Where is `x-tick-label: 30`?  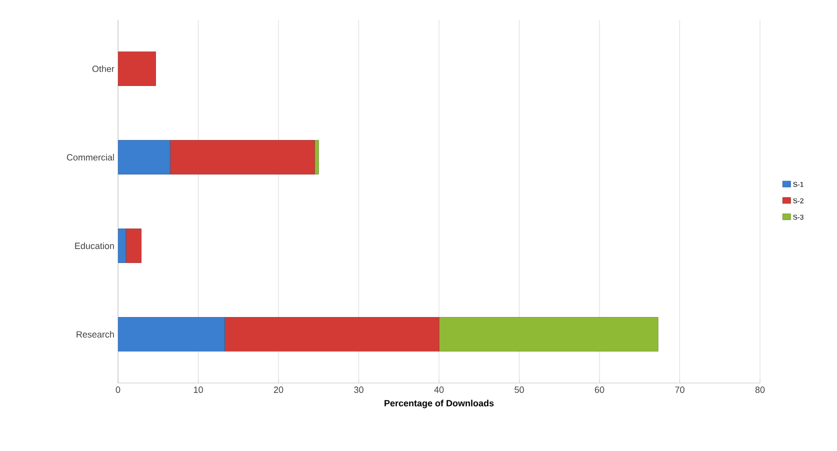
x-tick-label: 30 is located at coordinates (359, 389).